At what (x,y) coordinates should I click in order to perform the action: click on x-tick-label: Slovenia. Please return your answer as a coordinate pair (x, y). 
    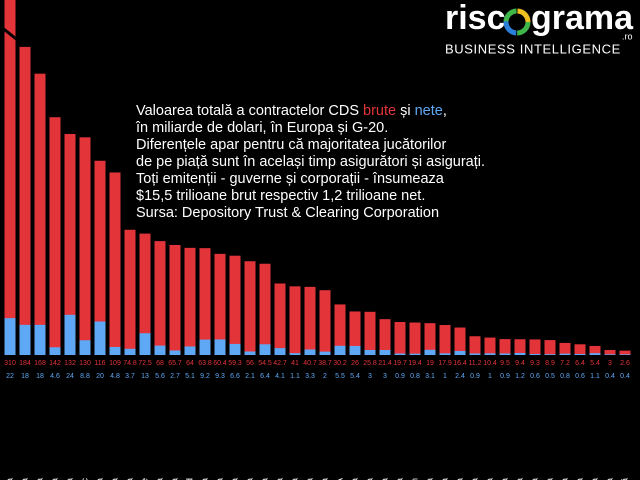
    Looking at the image, I should click on (595, 478).